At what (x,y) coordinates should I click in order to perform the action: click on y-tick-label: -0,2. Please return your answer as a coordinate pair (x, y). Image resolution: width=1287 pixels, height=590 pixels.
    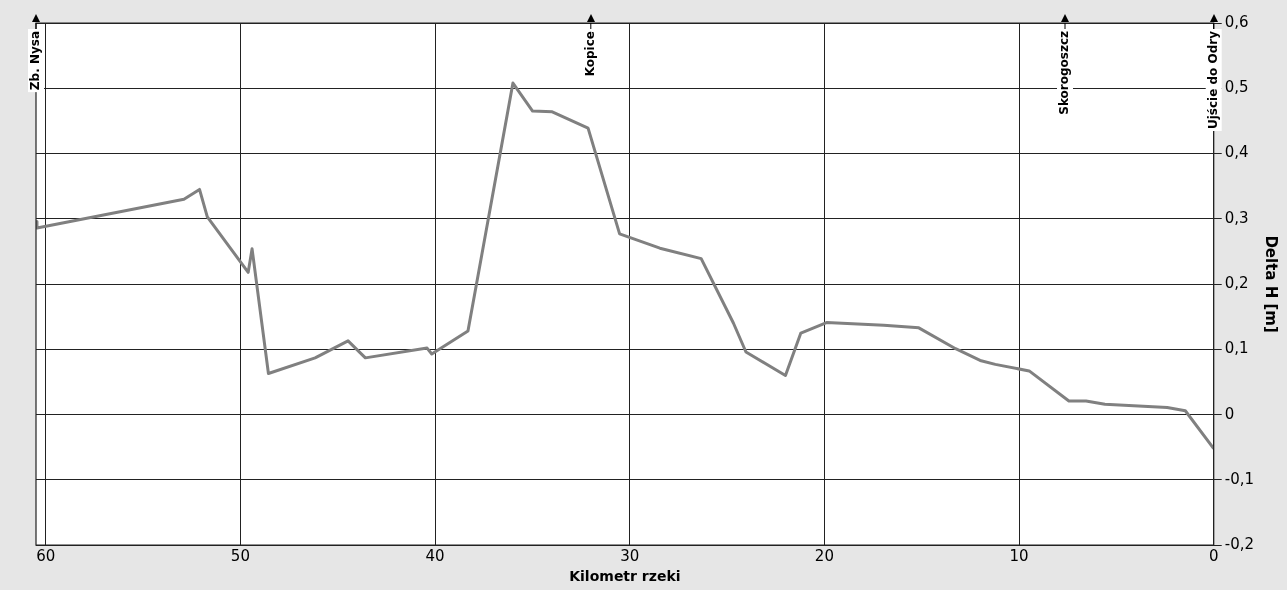
    Looking at the image, I should click on (1239, 544).